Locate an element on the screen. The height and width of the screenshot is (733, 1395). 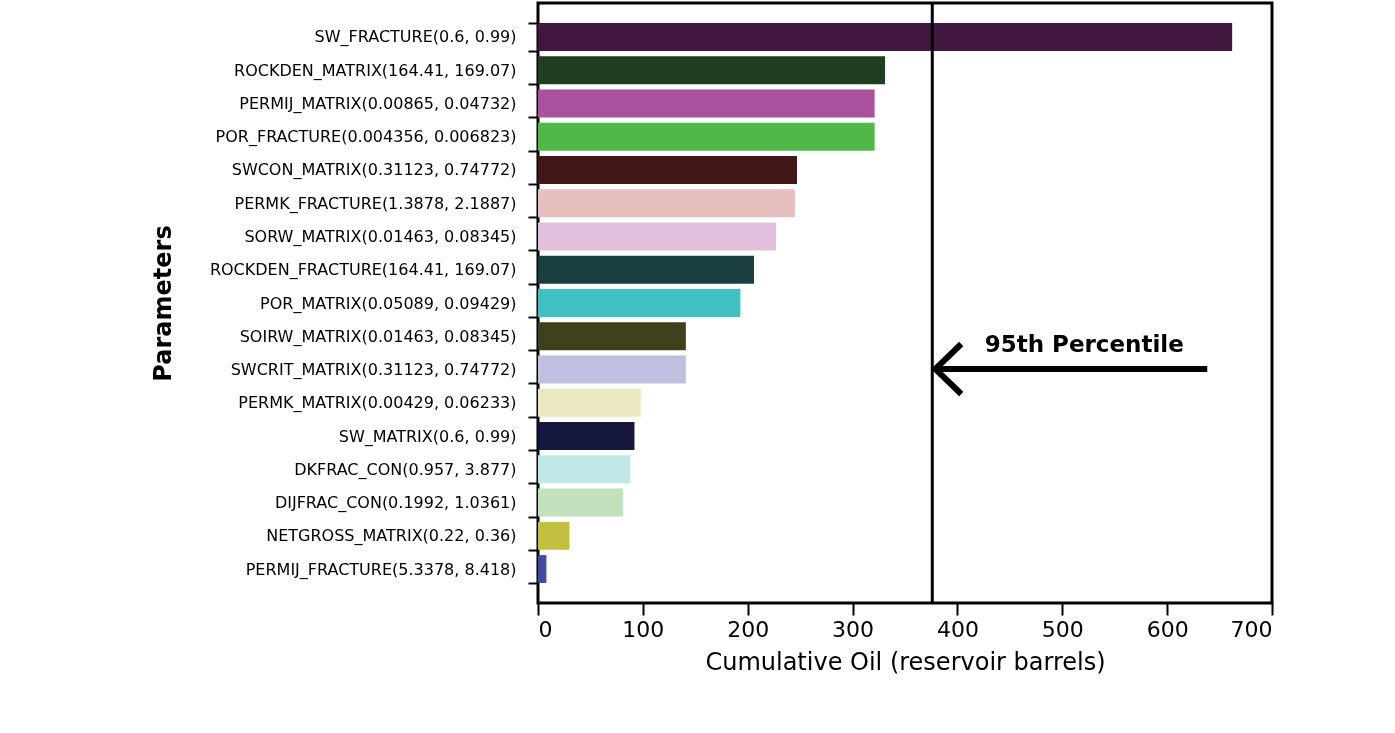
y-axis-title: Parameters is located at coordinates (162, 303).